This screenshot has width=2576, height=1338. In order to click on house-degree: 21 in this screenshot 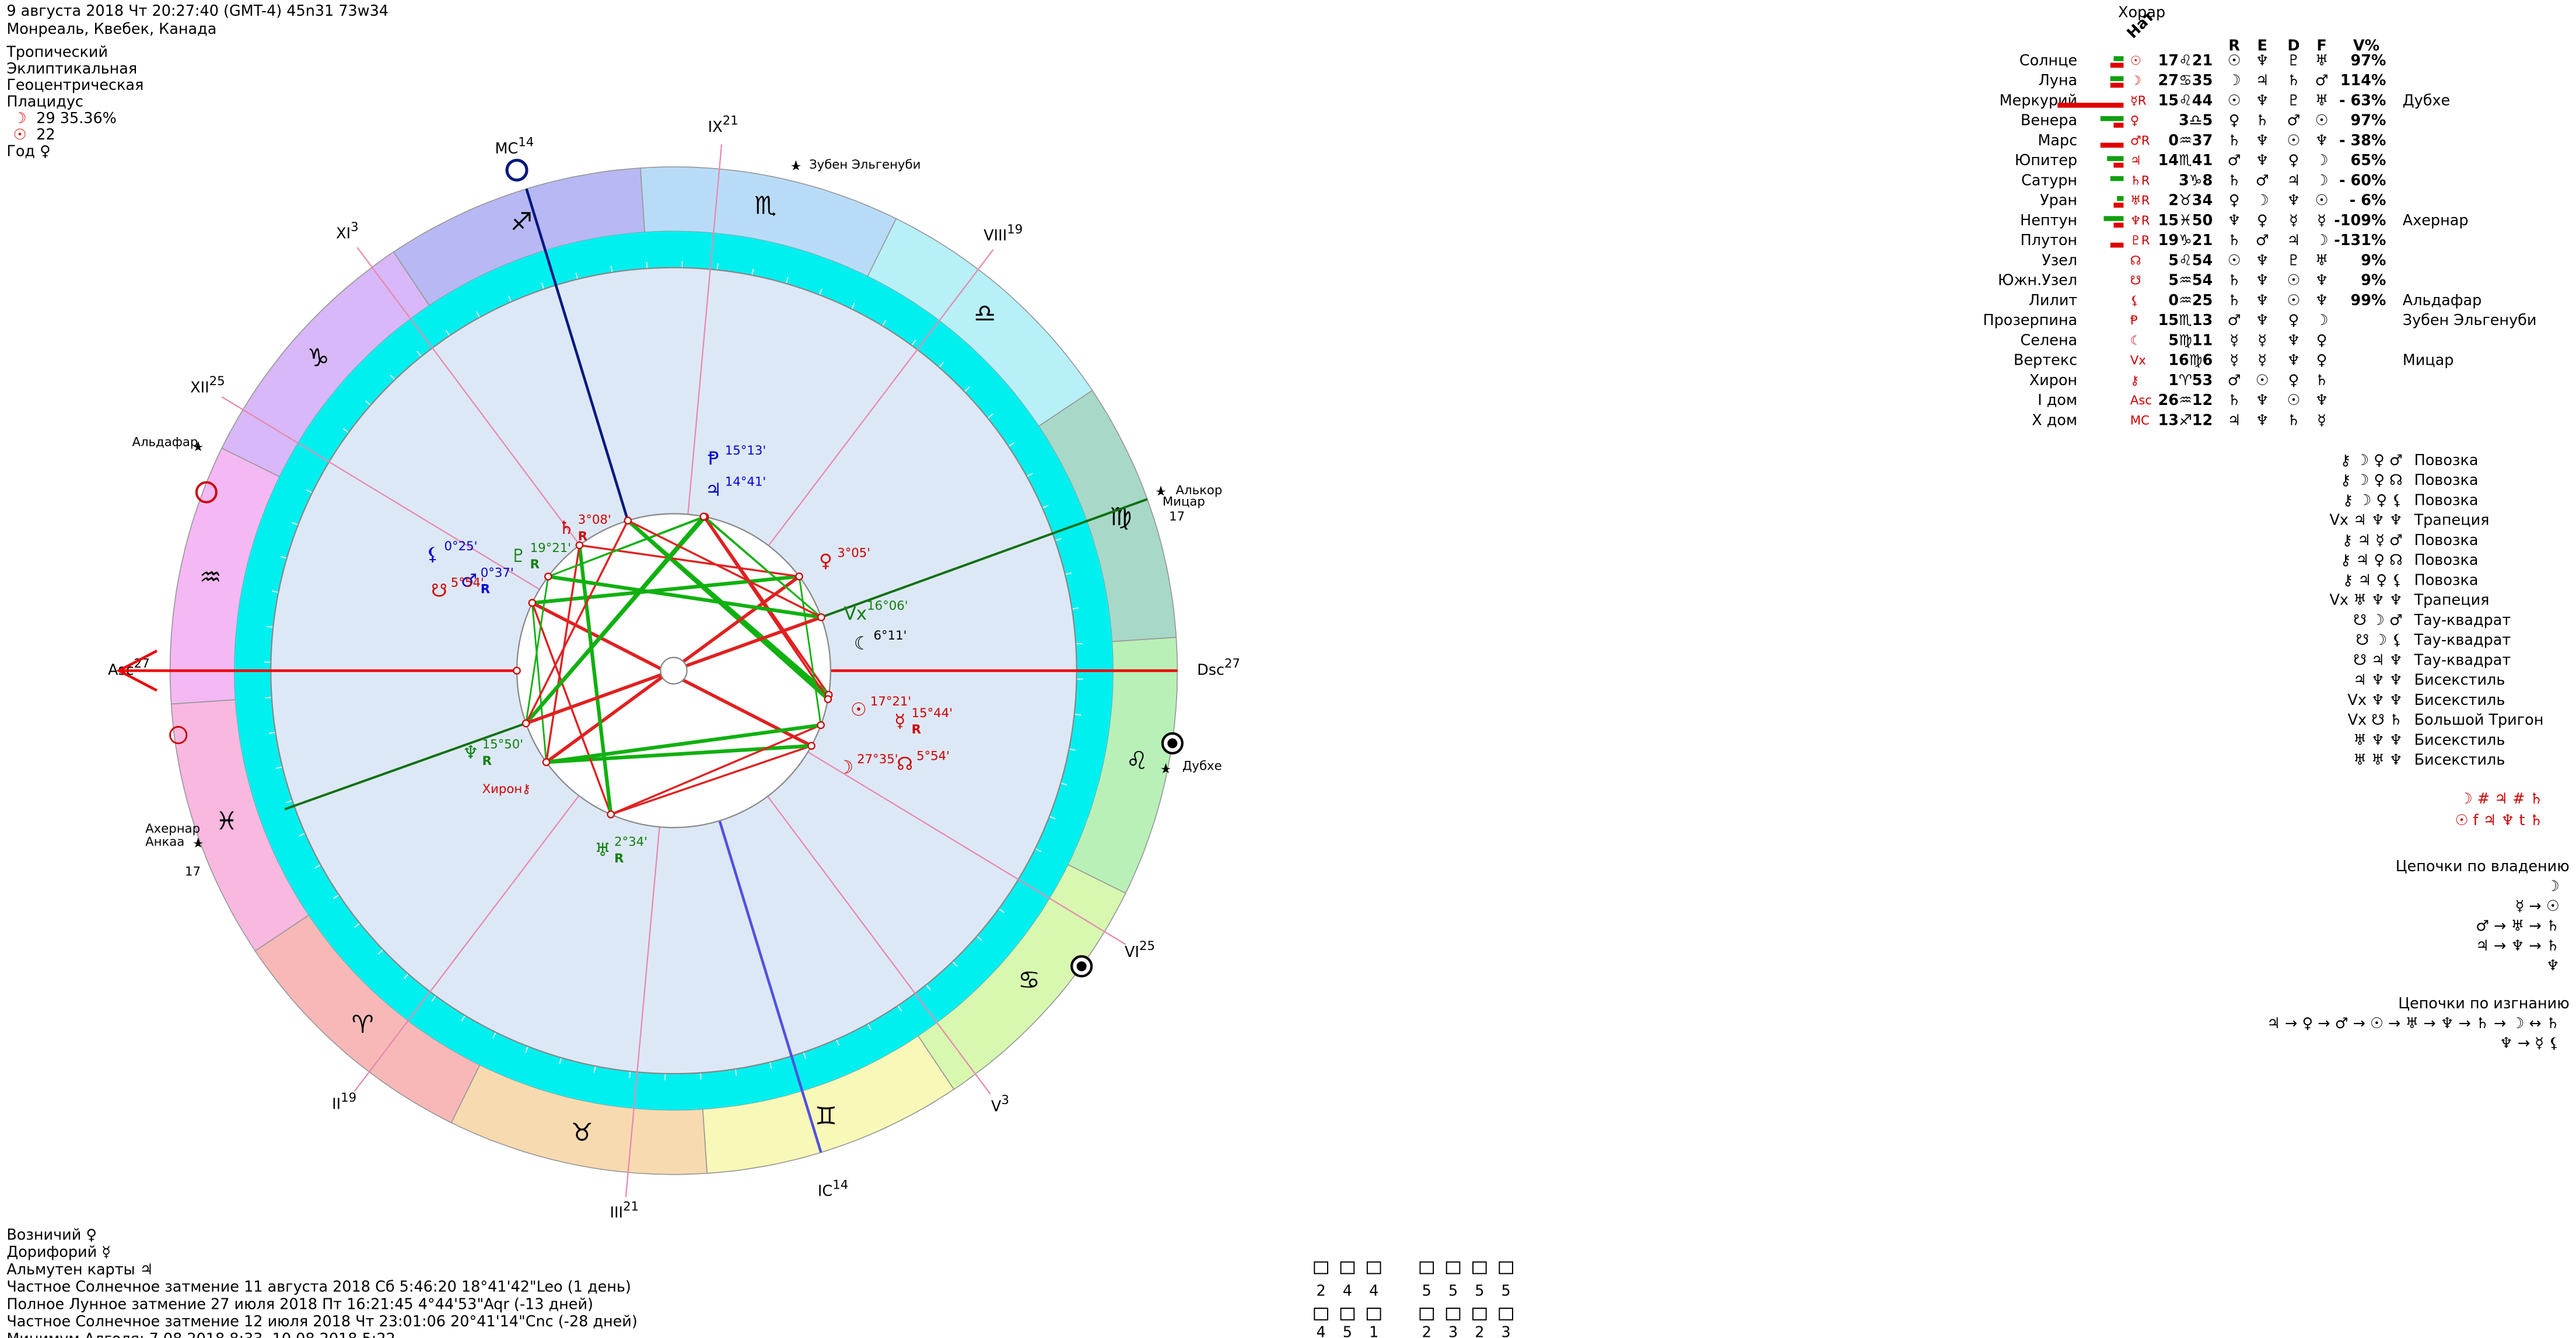, I will do `click(631, 1206)`.